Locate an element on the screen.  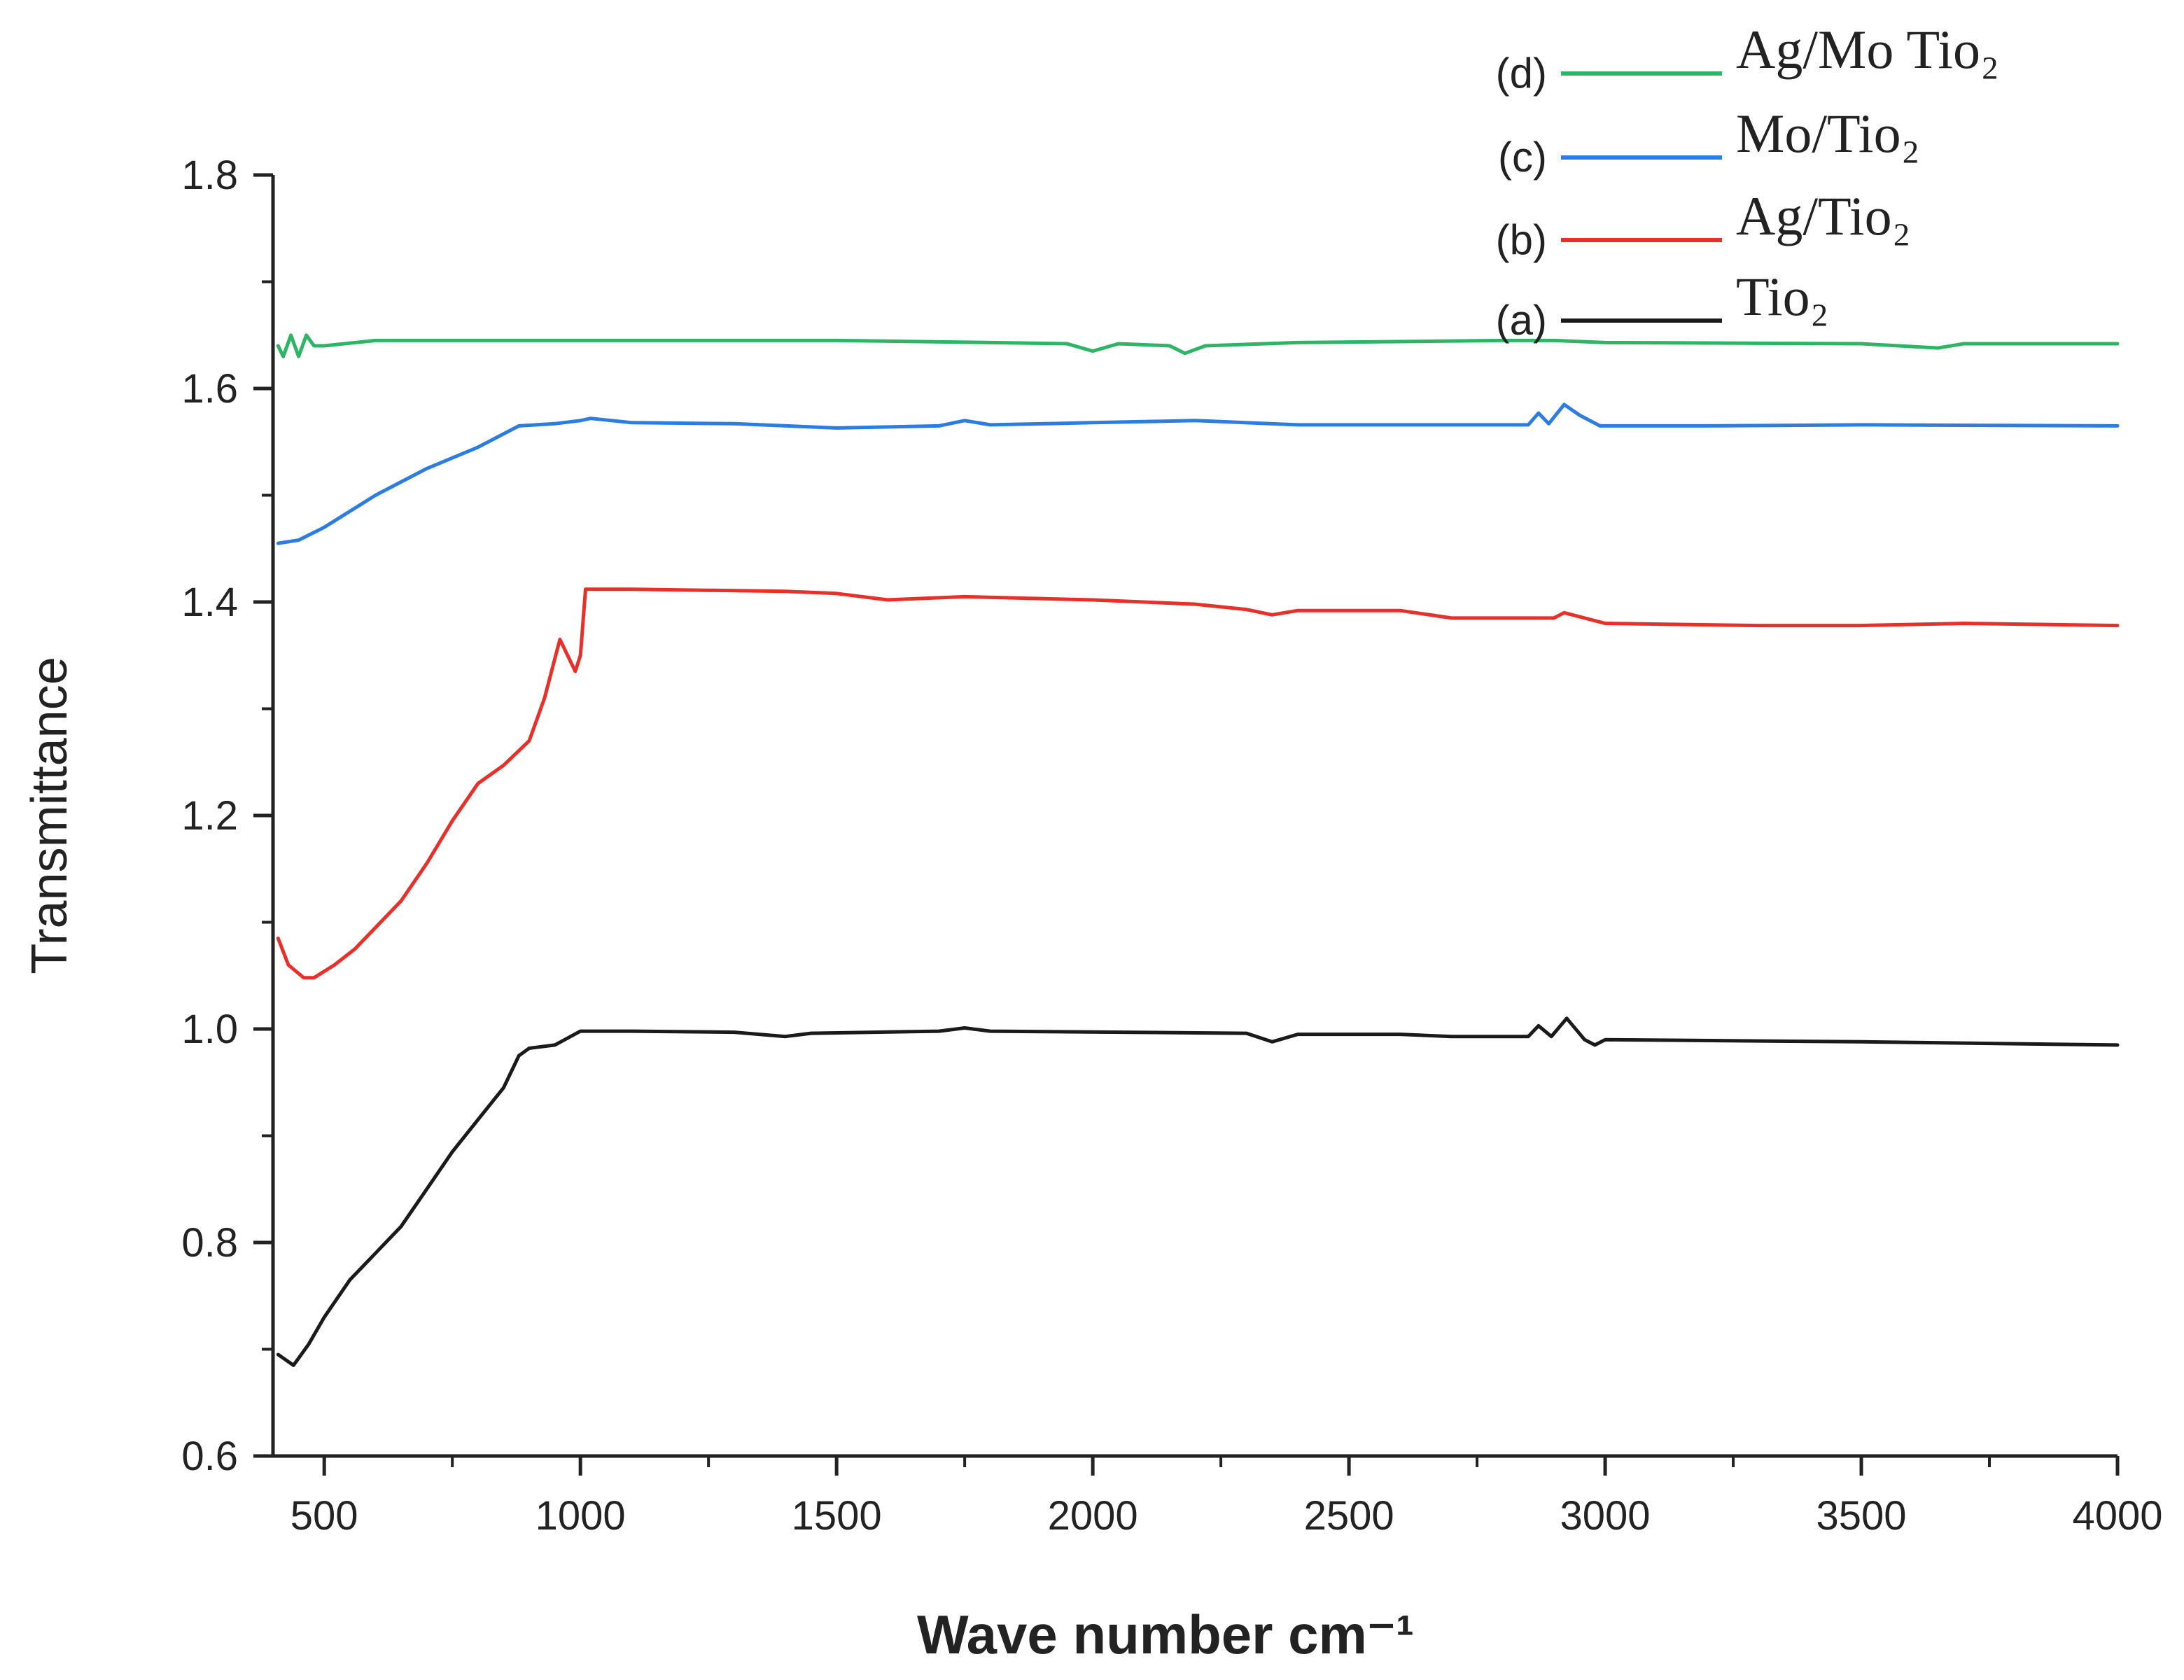
series-line-c is located at coordinates (1198, 473).